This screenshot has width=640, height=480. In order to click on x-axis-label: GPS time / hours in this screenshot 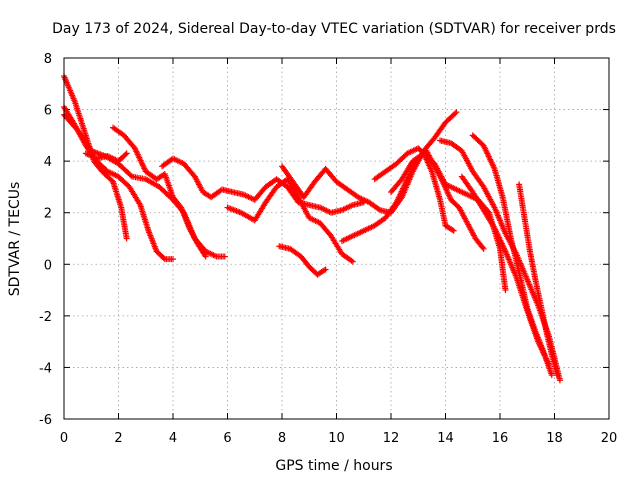, I will do `click(333, 466)`.